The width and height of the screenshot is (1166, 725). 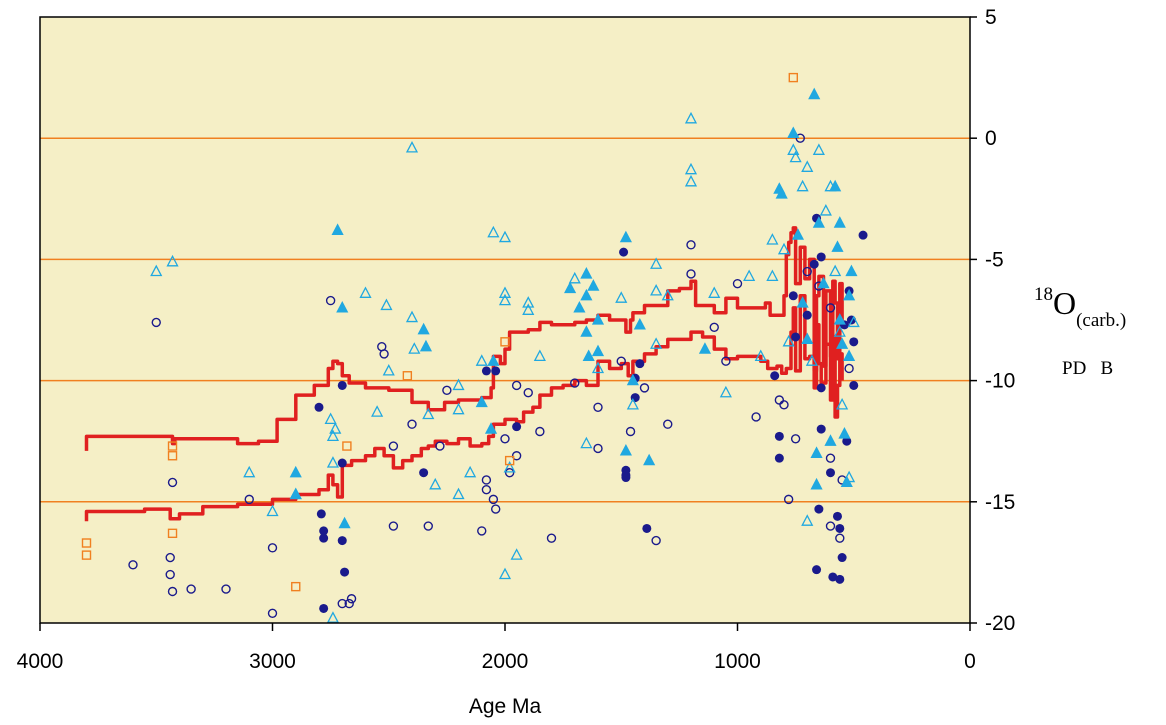 What do you see at coordinates (1000, 381) in the screenshot?
I see `y-tick-label: -10` at bounding box center [1000, 381].